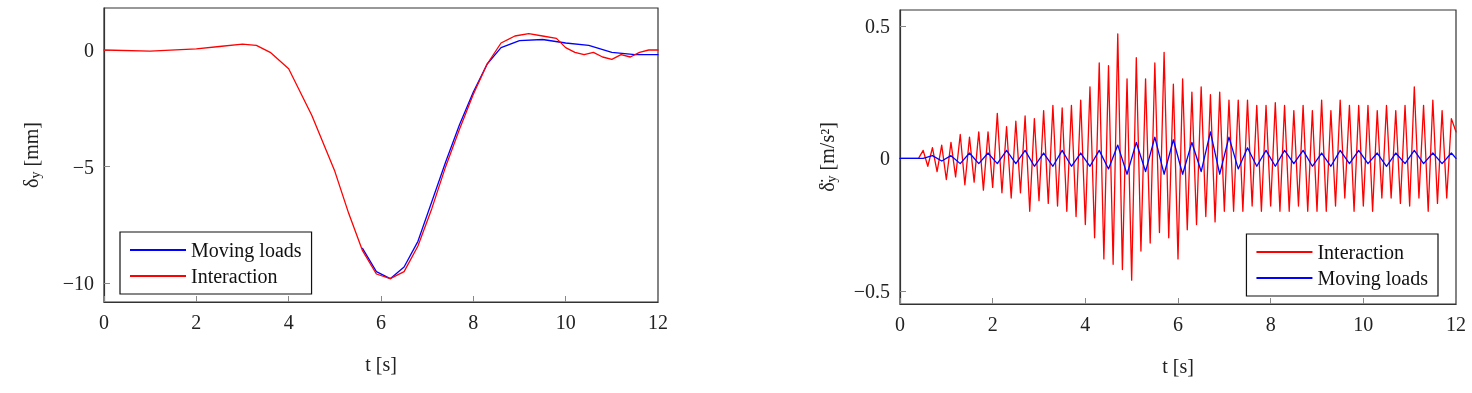 The width and height of the screenshot is (1472, 393). I want to click on y-axis-title: δy [mm], so click(31, 155).